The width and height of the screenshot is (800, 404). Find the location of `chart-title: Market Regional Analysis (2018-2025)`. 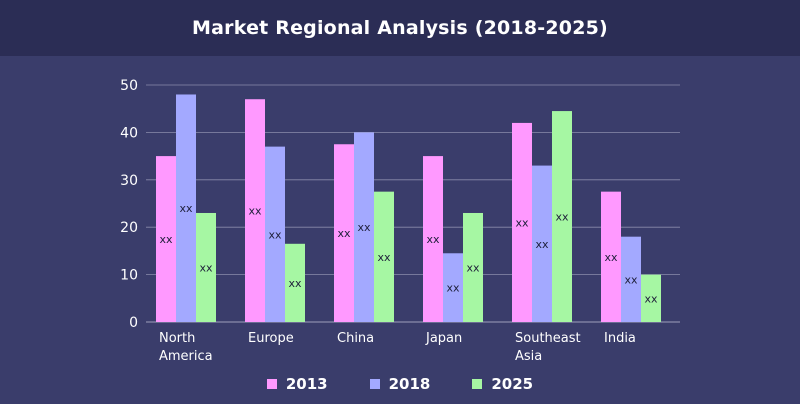

chart-title: Market Regional Analysis (2018-2025) is located at coordinates (400, 28).